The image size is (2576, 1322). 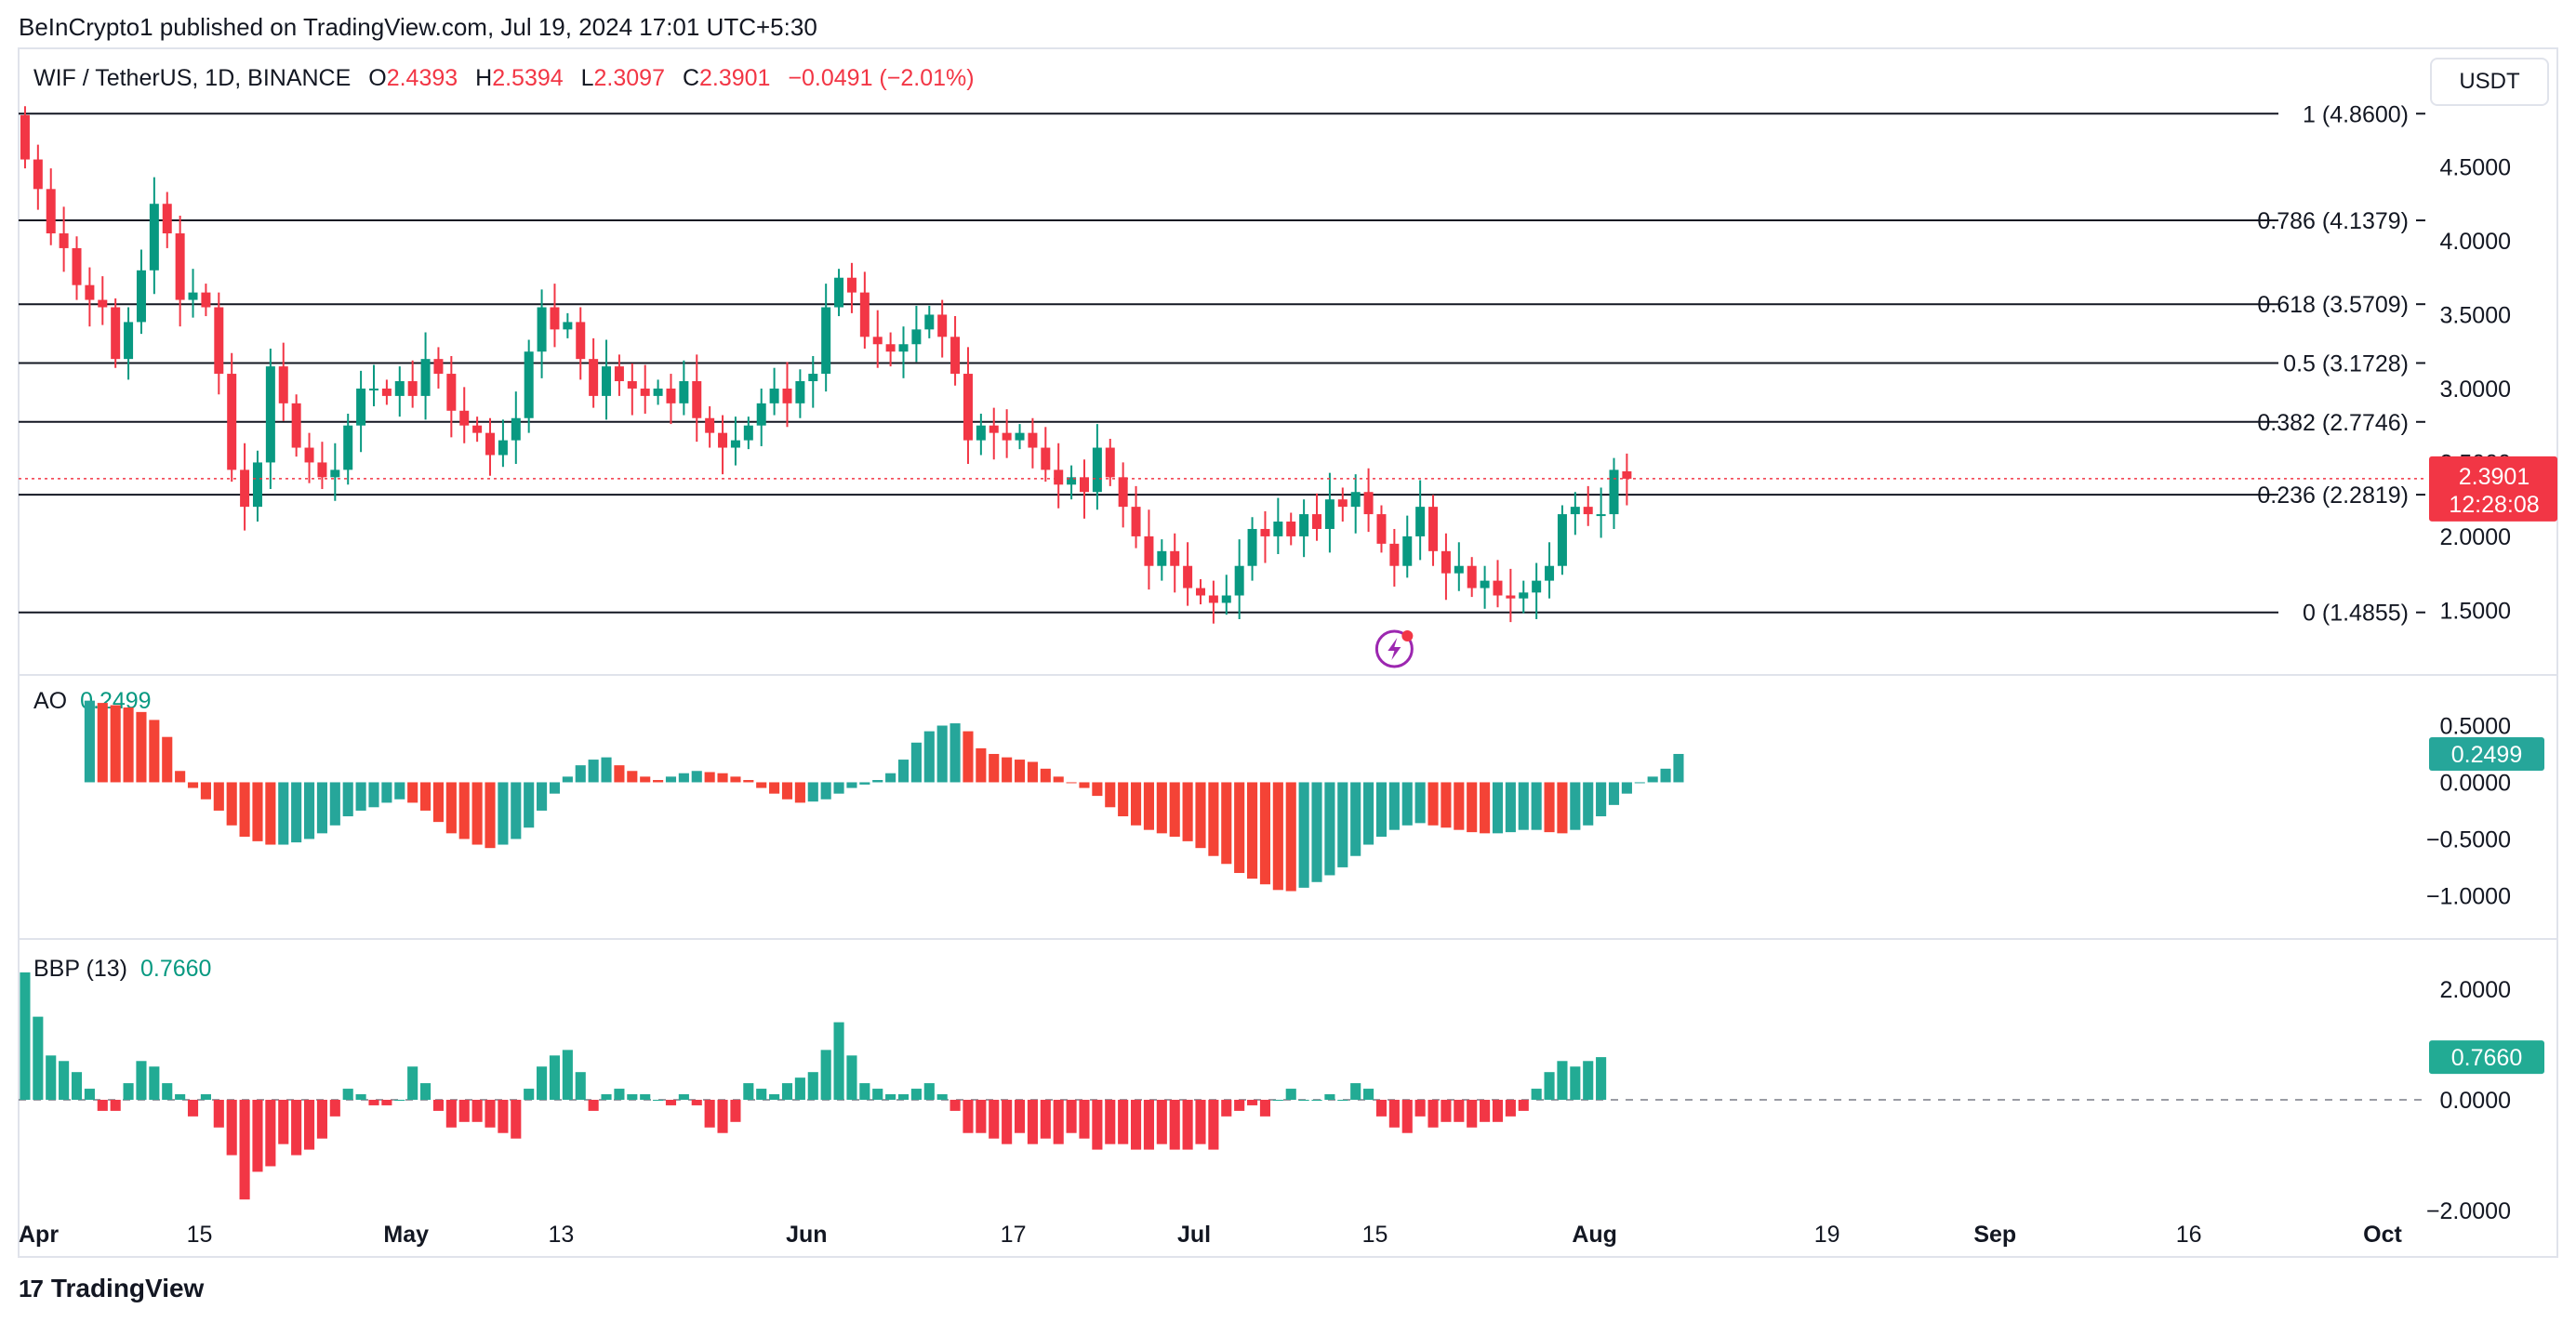 What do you see at coordinates (2475, 242) in the screenshot?
I see `price-axis-tick: 4.0000` at bounding box center [2475, 242].